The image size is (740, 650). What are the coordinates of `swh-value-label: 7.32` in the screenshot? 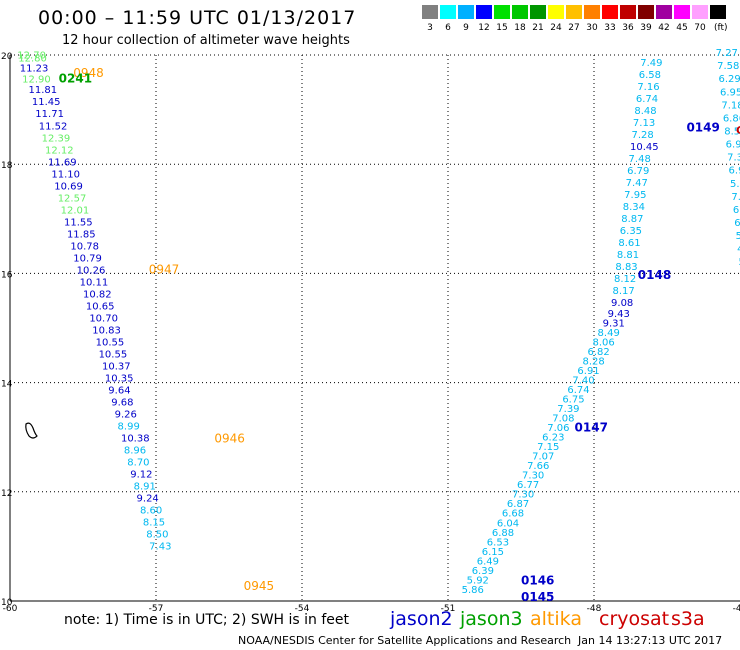 It's located at (733, 158).